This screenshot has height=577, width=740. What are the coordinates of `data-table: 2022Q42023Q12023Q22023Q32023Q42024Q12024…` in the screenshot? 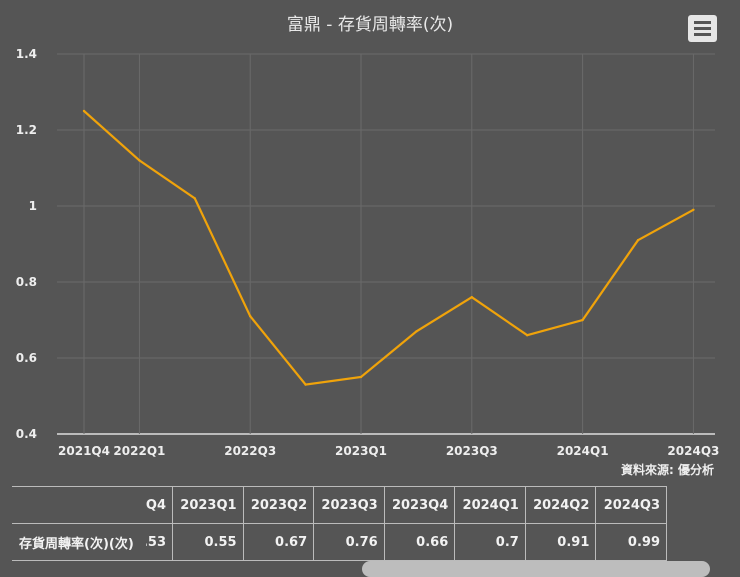 It's located at (339, 523).